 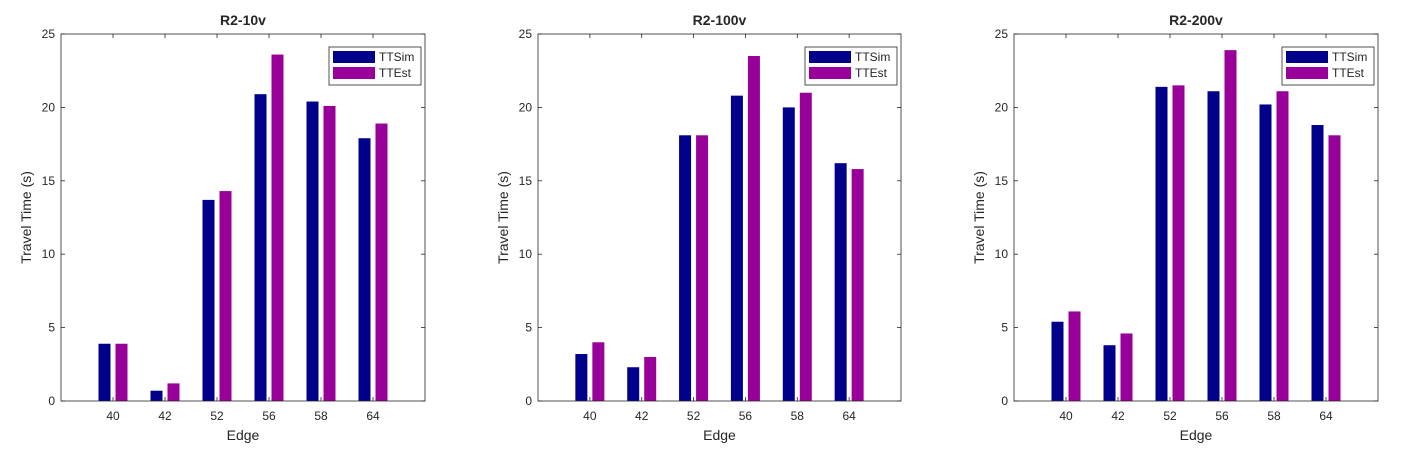 I want to click on chart-title: R2-100v, so click(x=720, y=20).